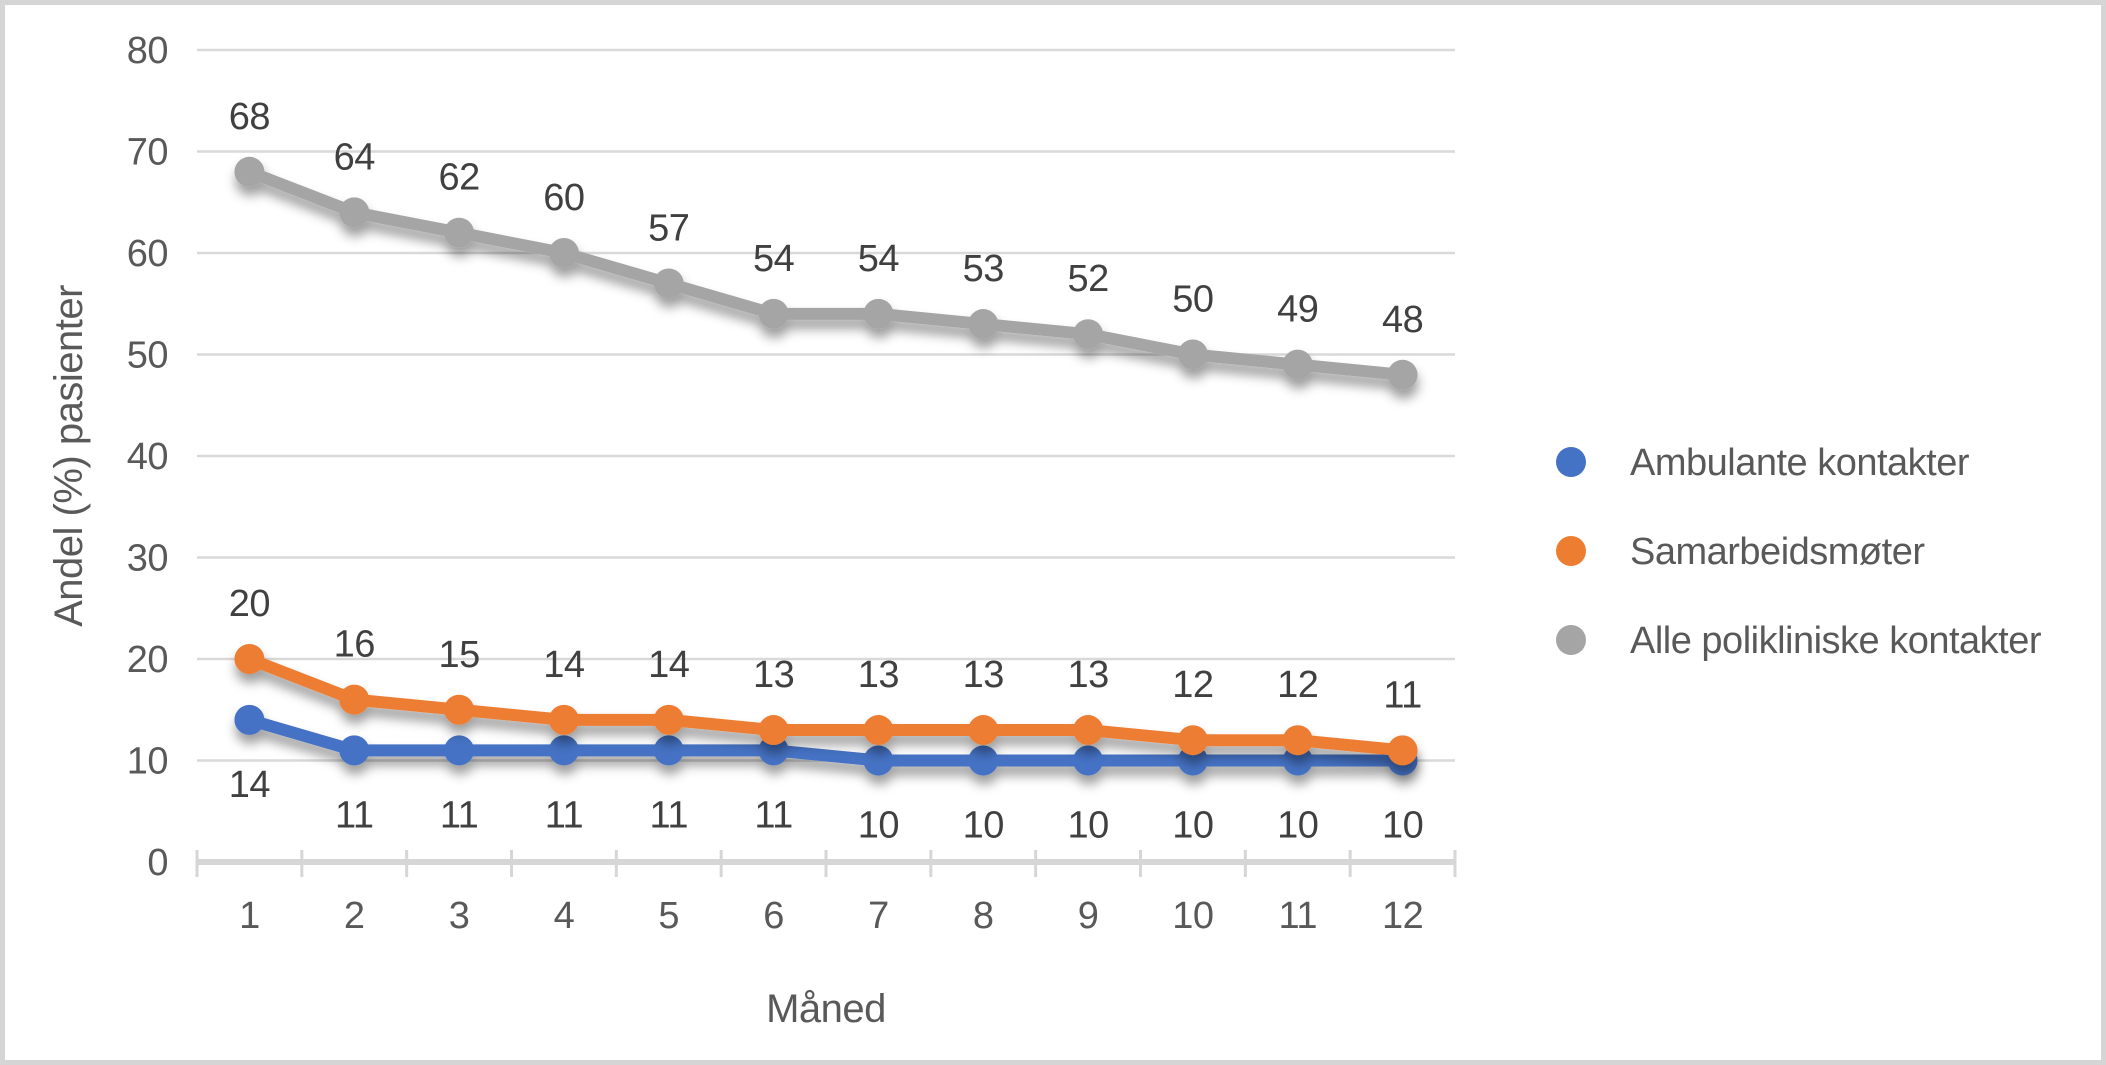  I want to click on x-tick-label: 1, so click(249, 916).